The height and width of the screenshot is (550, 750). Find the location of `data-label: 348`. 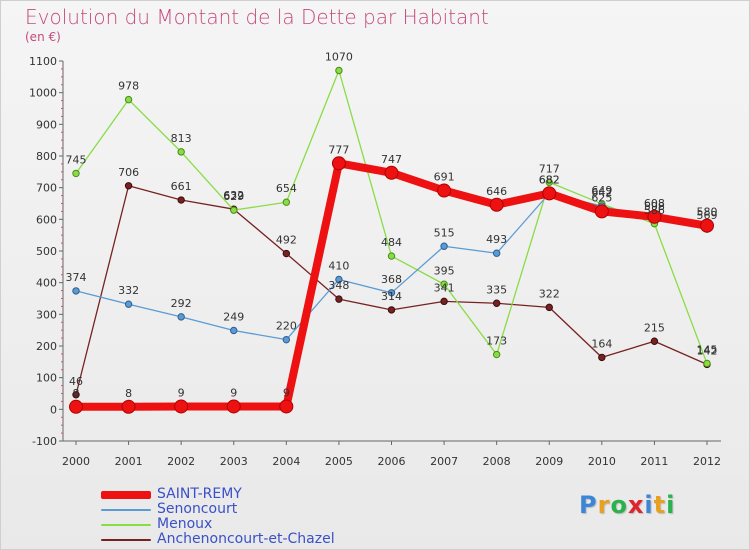

data-label: 348 is located at coordinates (338, 285).